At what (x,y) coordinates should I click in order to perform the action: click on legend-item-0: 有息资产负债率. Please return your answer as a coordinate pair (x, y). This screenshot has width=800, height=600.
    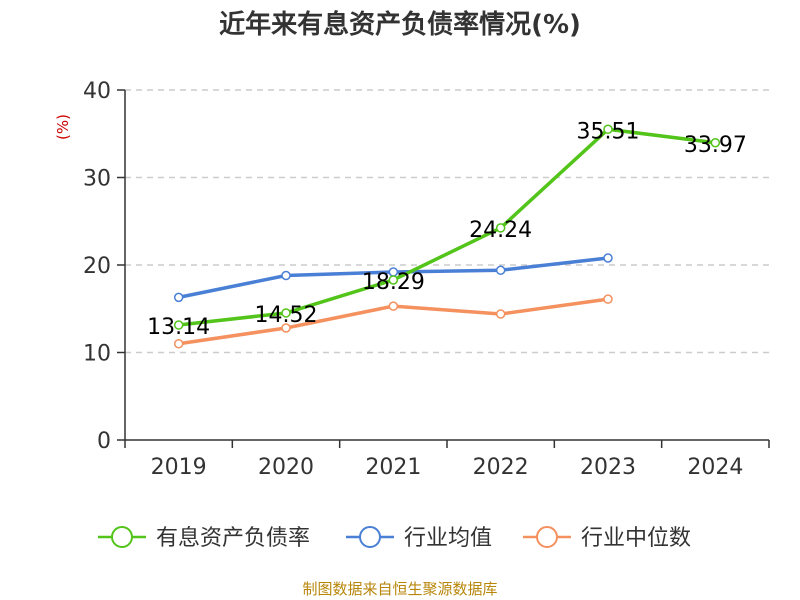
    Looking at the image, I should click on (204, 538).